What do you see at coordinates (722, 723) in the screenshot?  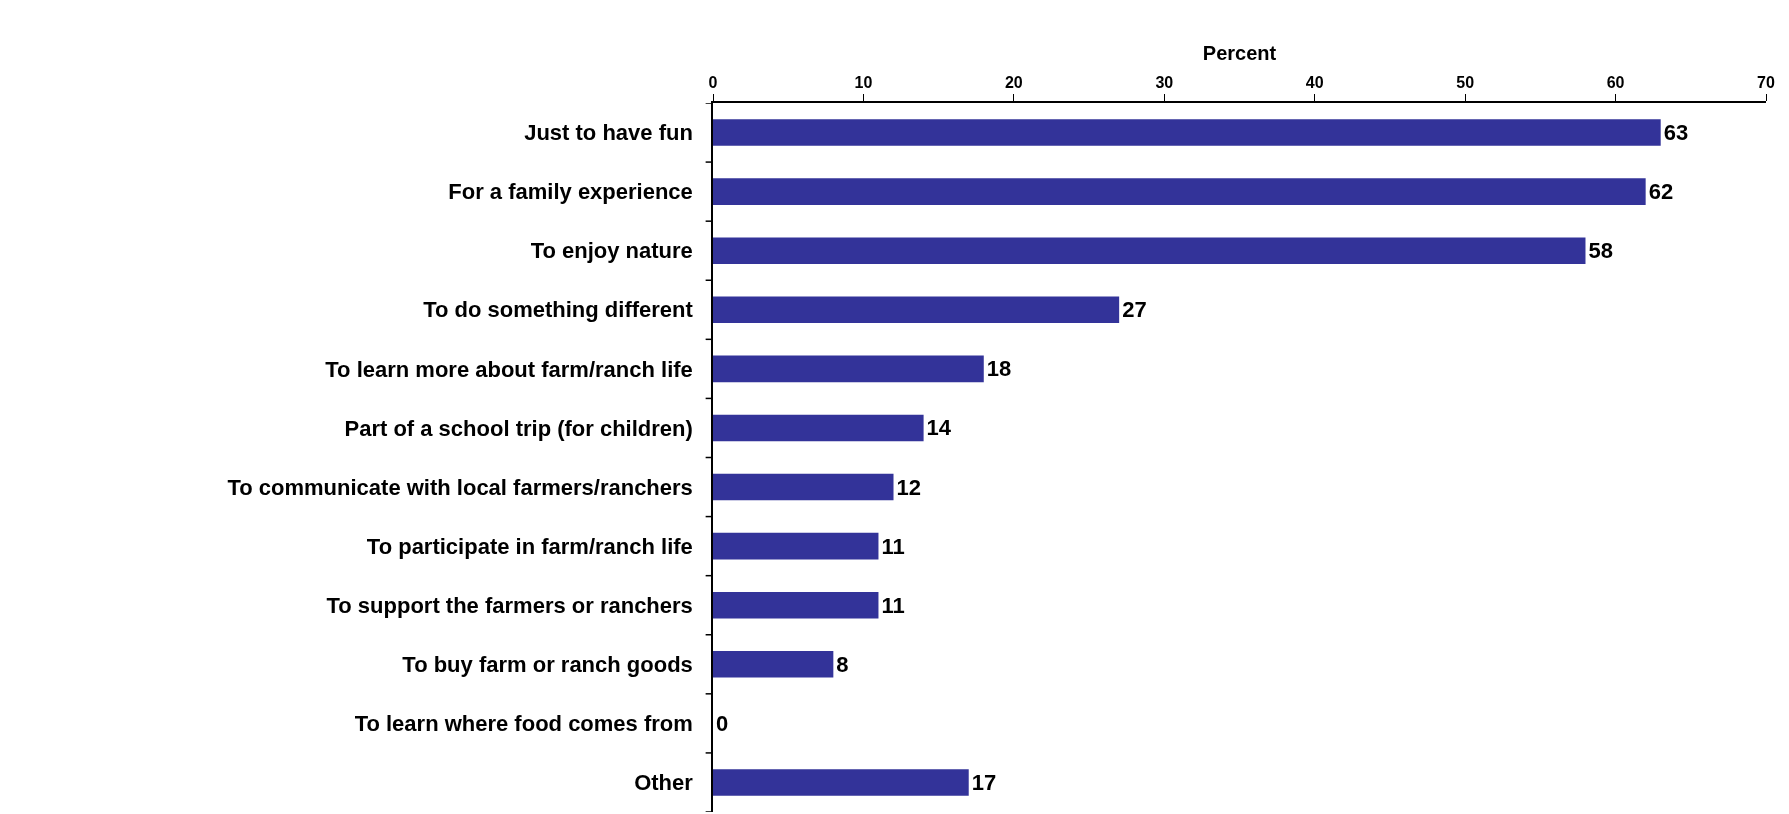 I see `data-label: 0` at bounding box center [722, 723].